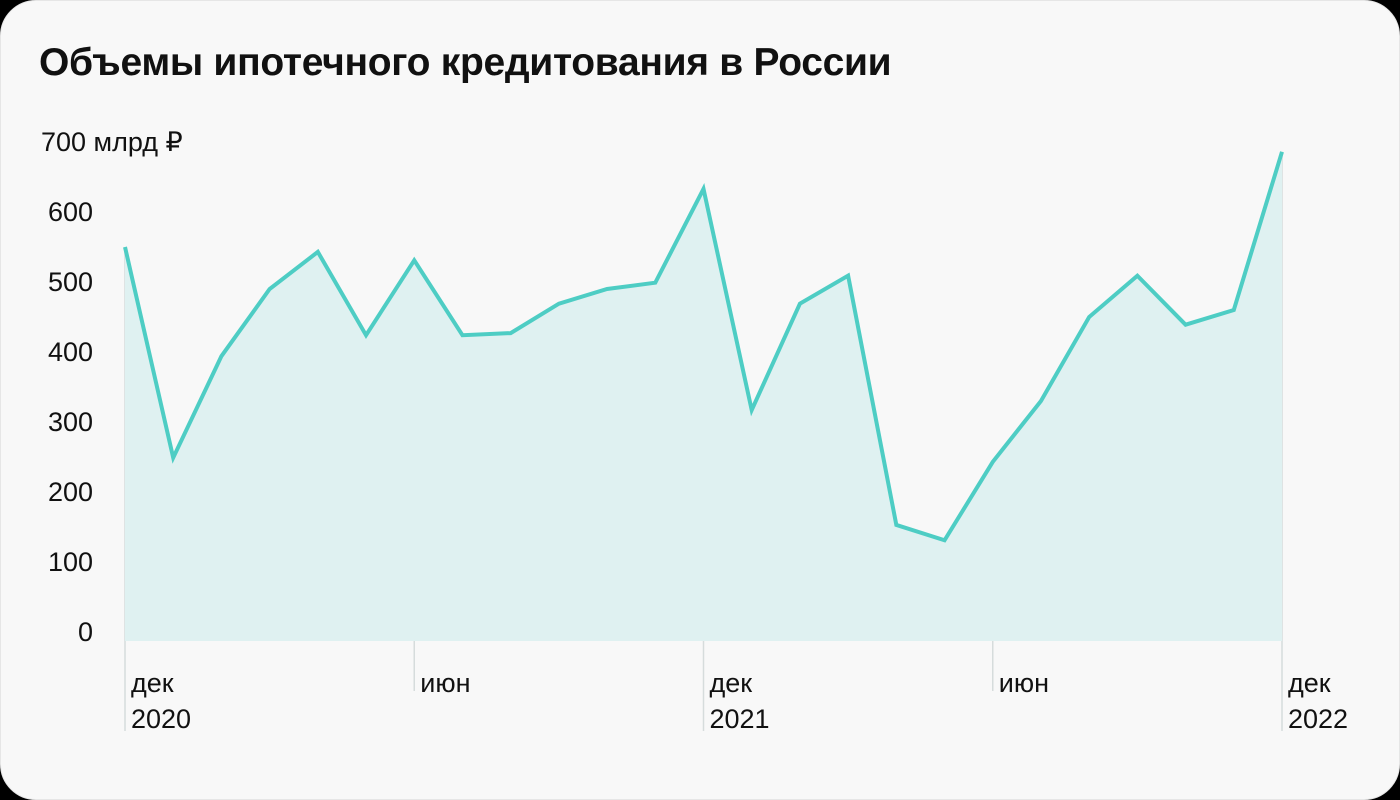 The width and height of the screenshot is (1400, 800). Describe the element at coordinates (70, 282) in the screenshot. I see `y-tick-label: 500` at that location.